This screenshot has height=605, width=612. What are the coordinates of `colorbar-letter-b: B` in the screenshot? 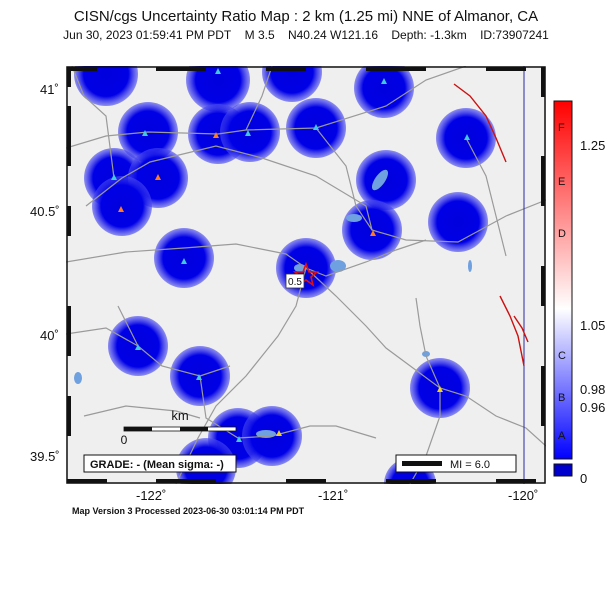 It's located at (562, 398).